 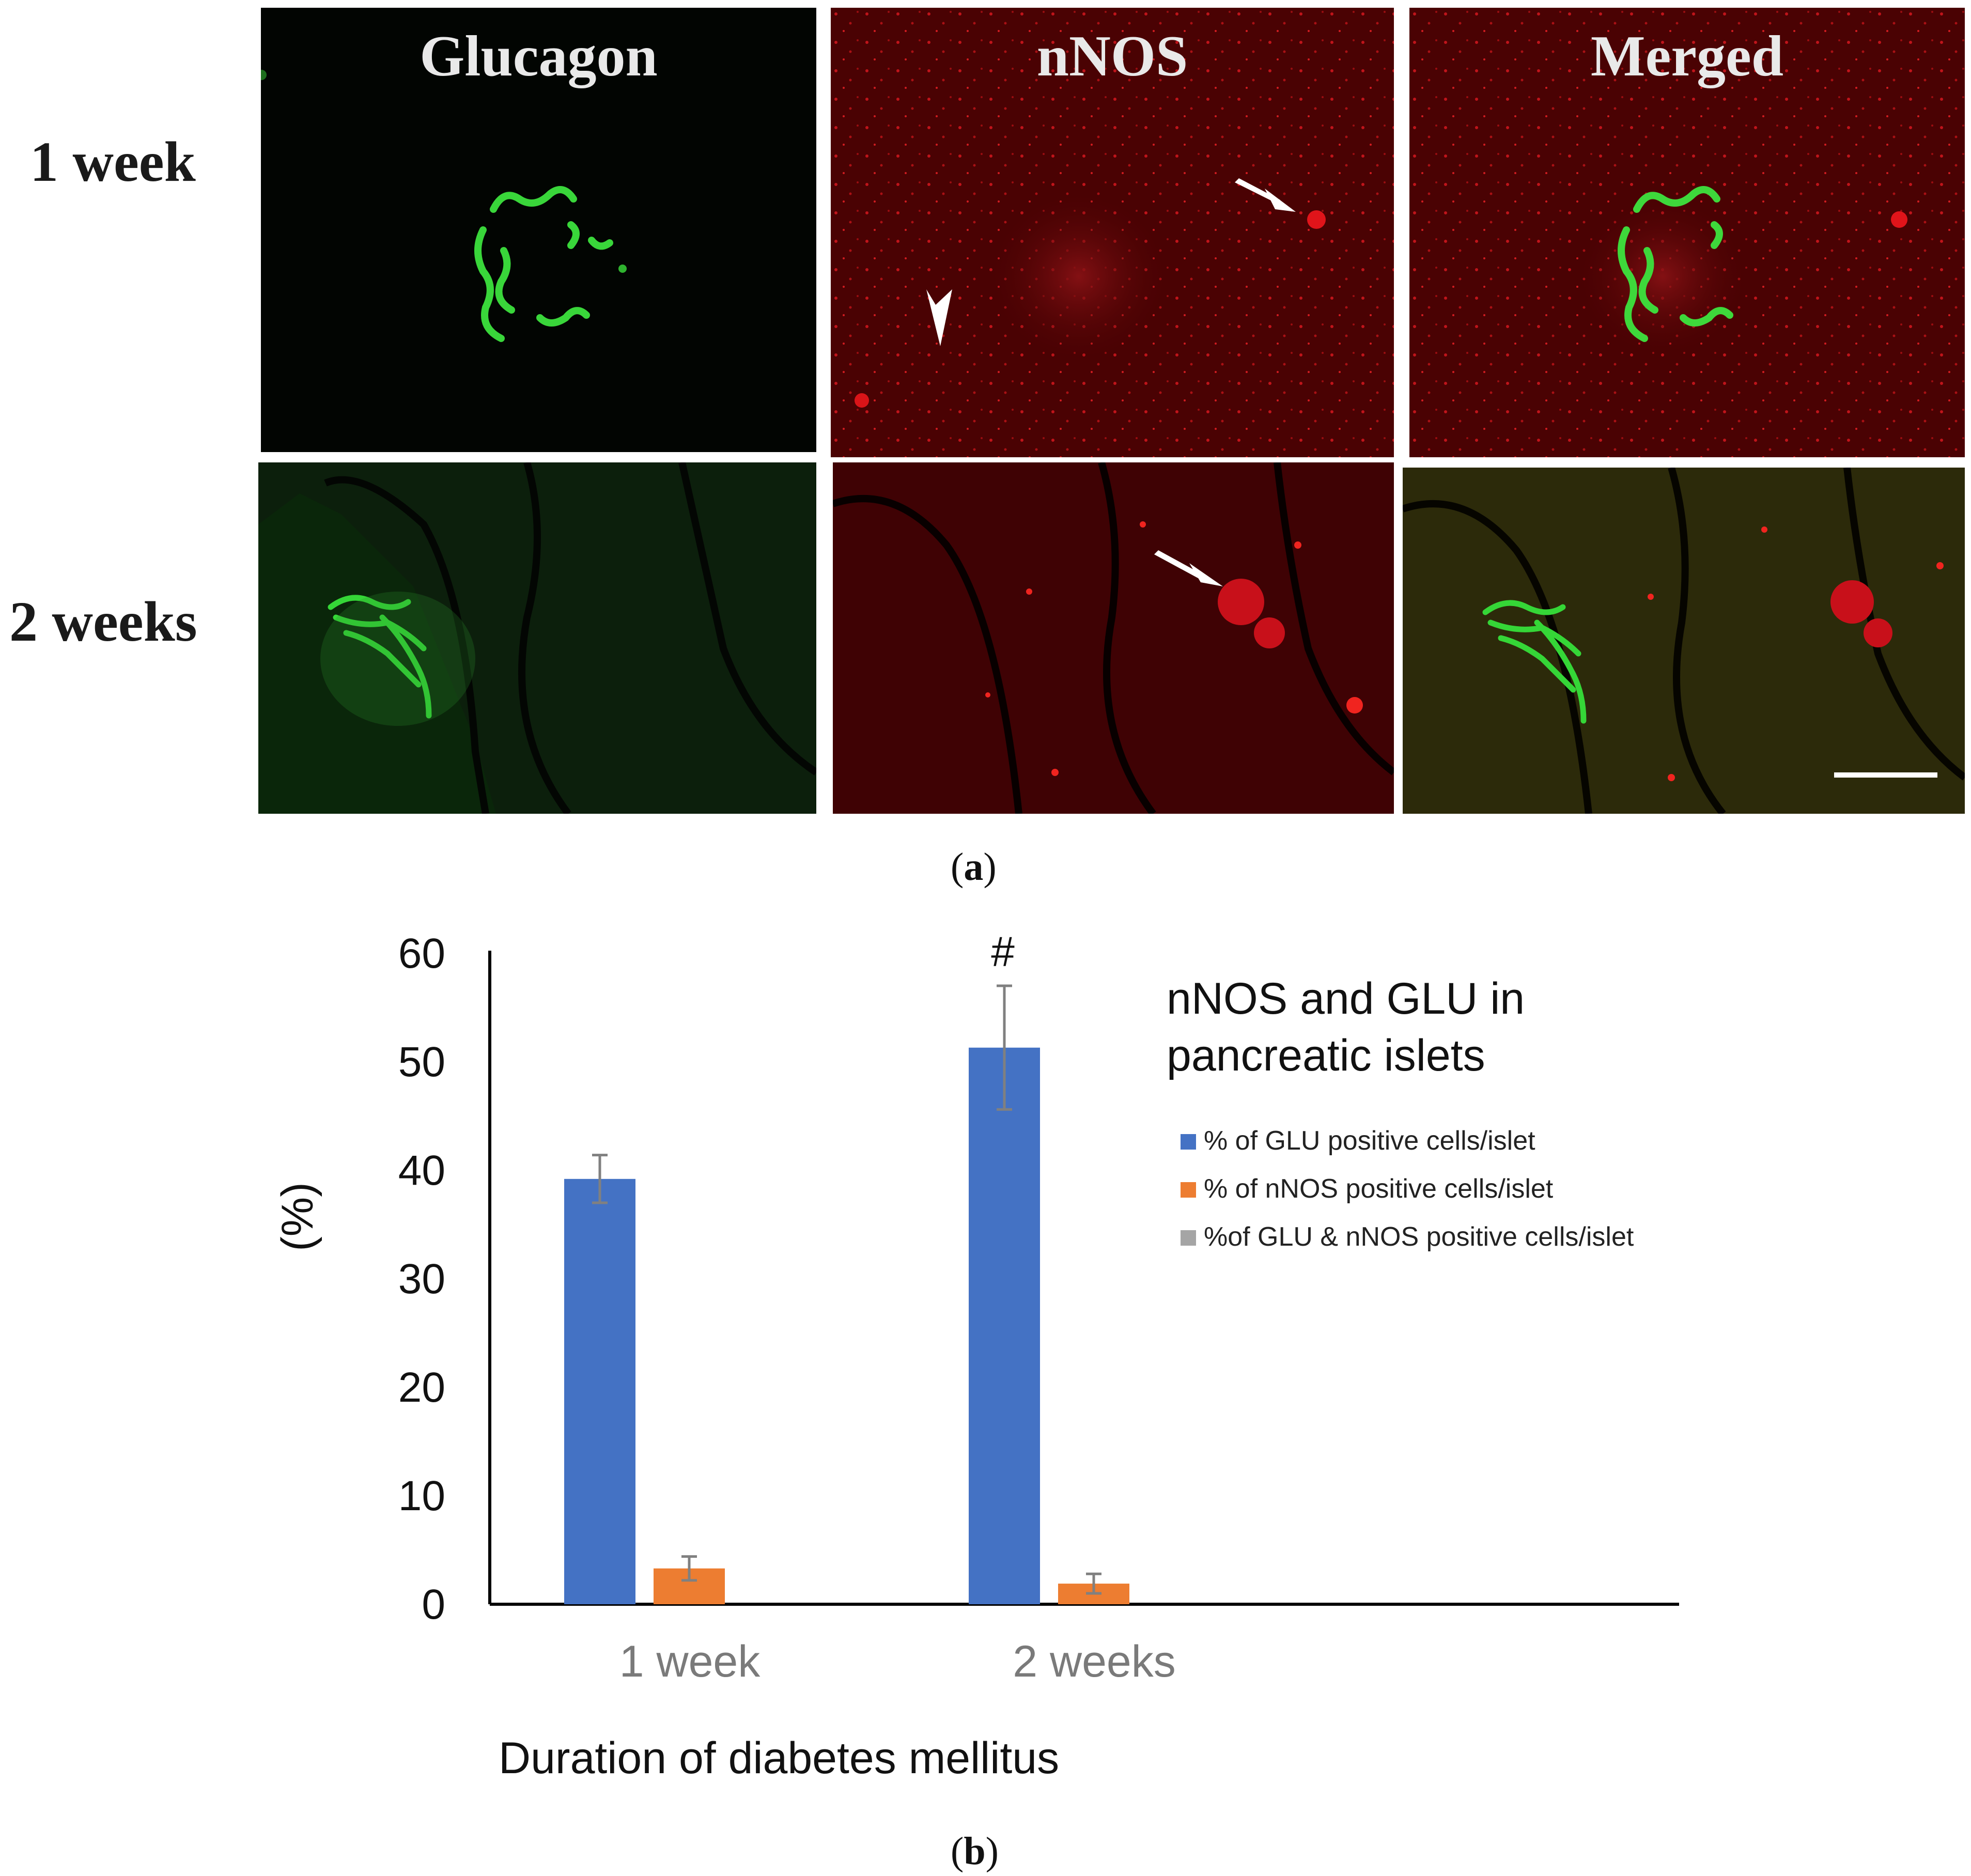 I want to click on legend-label: %of GLU & nNOS positive cells/islet, so click(x=1419, y=1237).